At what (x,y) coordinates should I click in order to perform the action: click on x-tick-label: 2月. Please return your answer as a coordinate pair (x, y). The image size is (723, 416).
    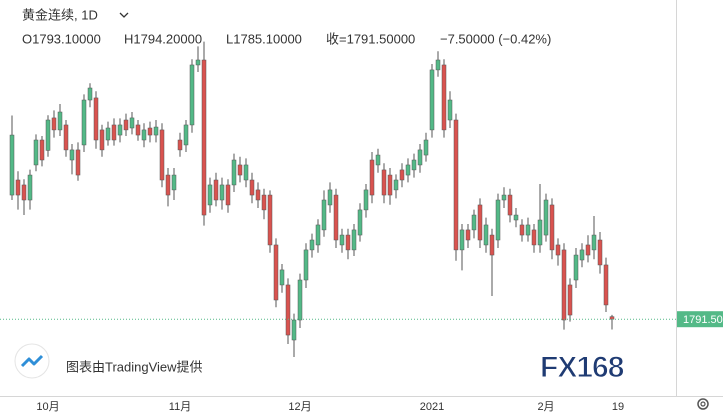
    Looking at the image, I should click on (545, 407).